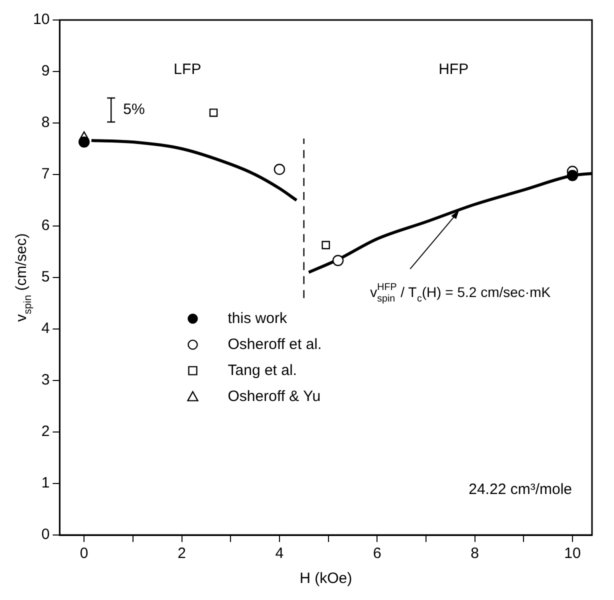 This screenshot has width=614, height=600. I want to click on y-tick-label: 9, so click(45, 71).